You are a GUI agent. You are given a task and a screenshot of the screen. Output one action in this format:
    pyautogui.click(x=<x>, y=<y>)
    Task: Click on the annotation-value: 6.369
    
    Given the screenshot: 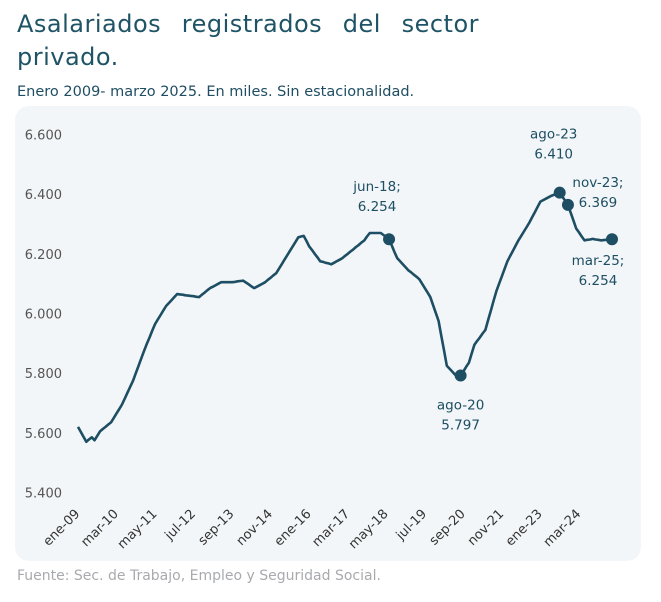 What is the action you would take?
    pyautogui.click(x=598, y=203)
    